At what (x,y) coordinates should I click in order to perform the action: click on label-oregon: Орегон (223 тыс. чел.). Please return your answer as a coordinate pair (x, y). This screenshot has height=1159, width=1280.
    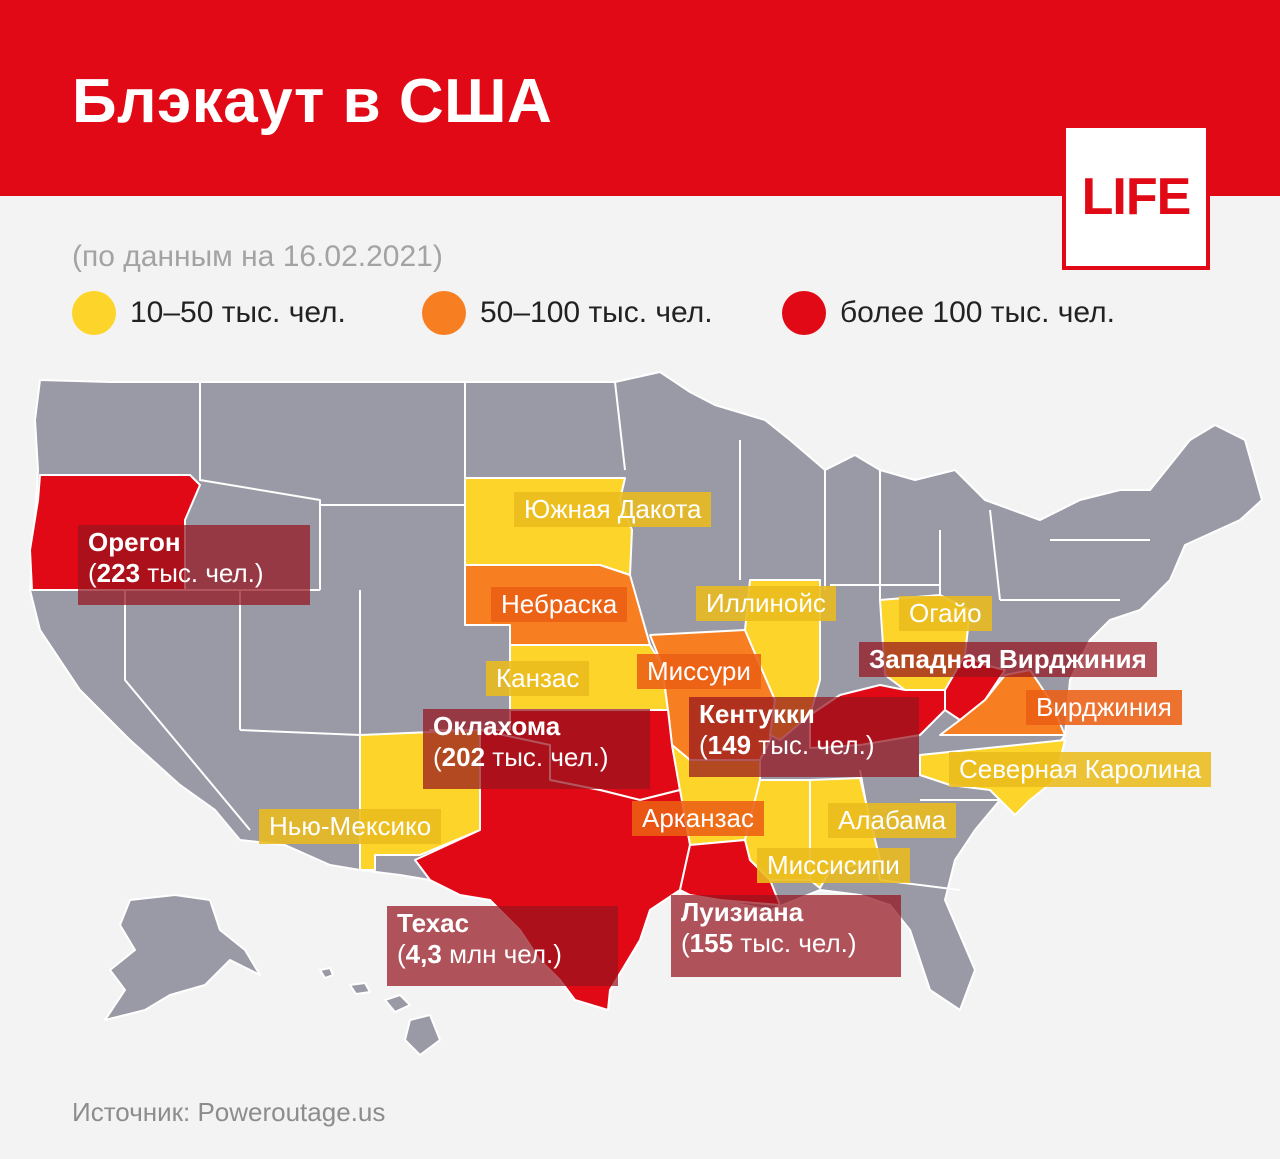
    Looking at the image, I should click on (194, 565).